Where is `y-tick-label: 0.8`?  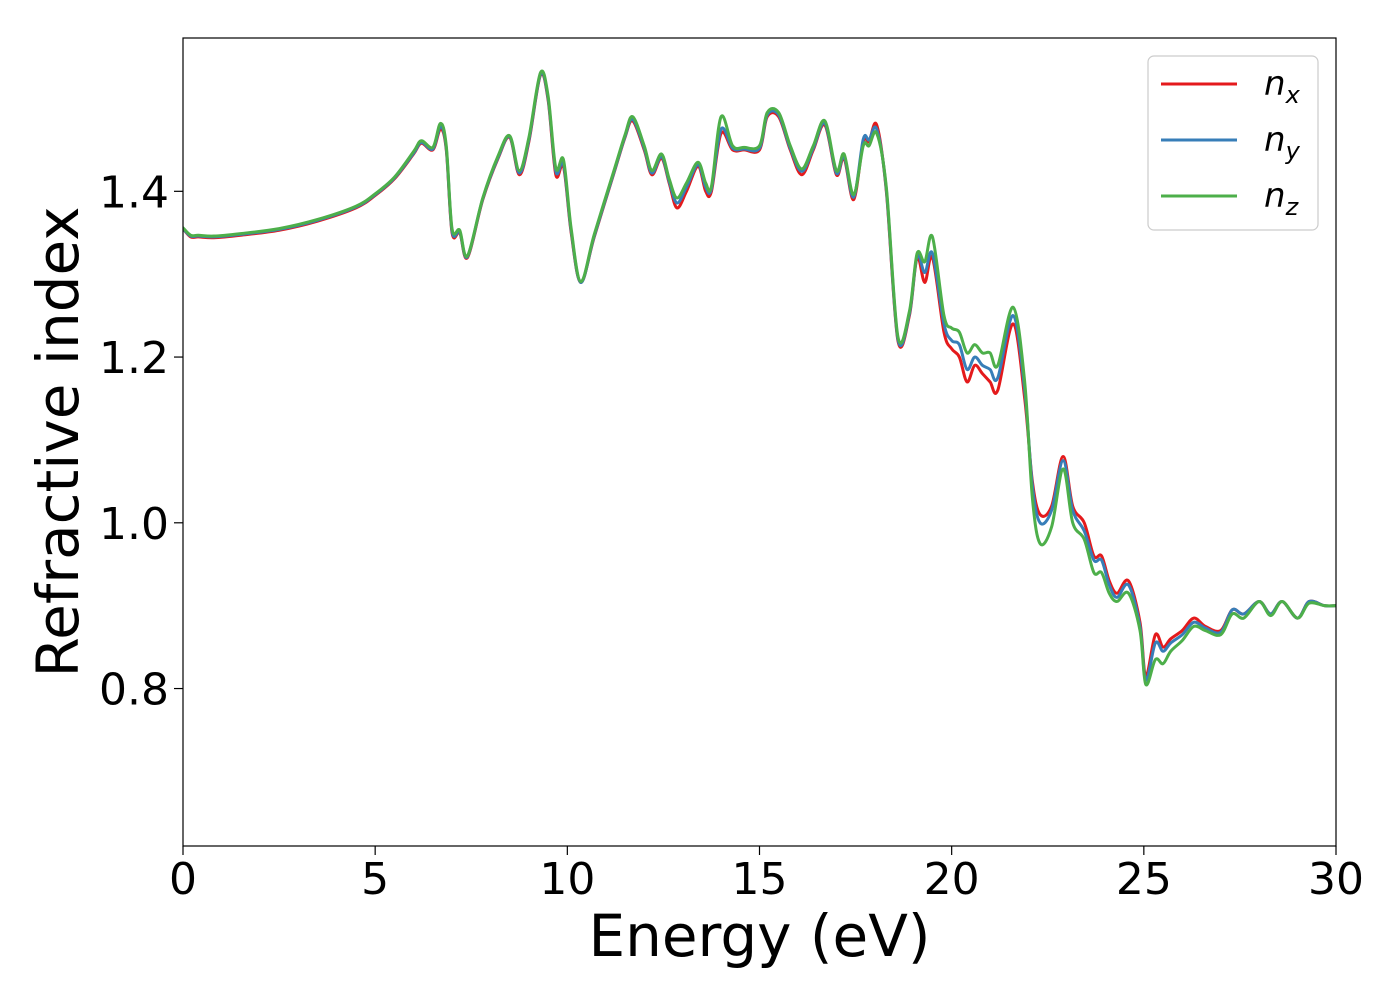
y-tick-label: 0.8 is located at coordinates (134, 690).